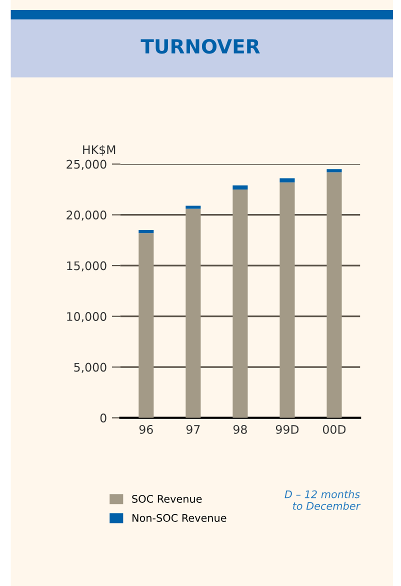 The width and height of the screenshot is (401, 586). Describe the element at coordinates (86, 165) in the screenshot. I see `y-tick-label: 25,000` at that location.